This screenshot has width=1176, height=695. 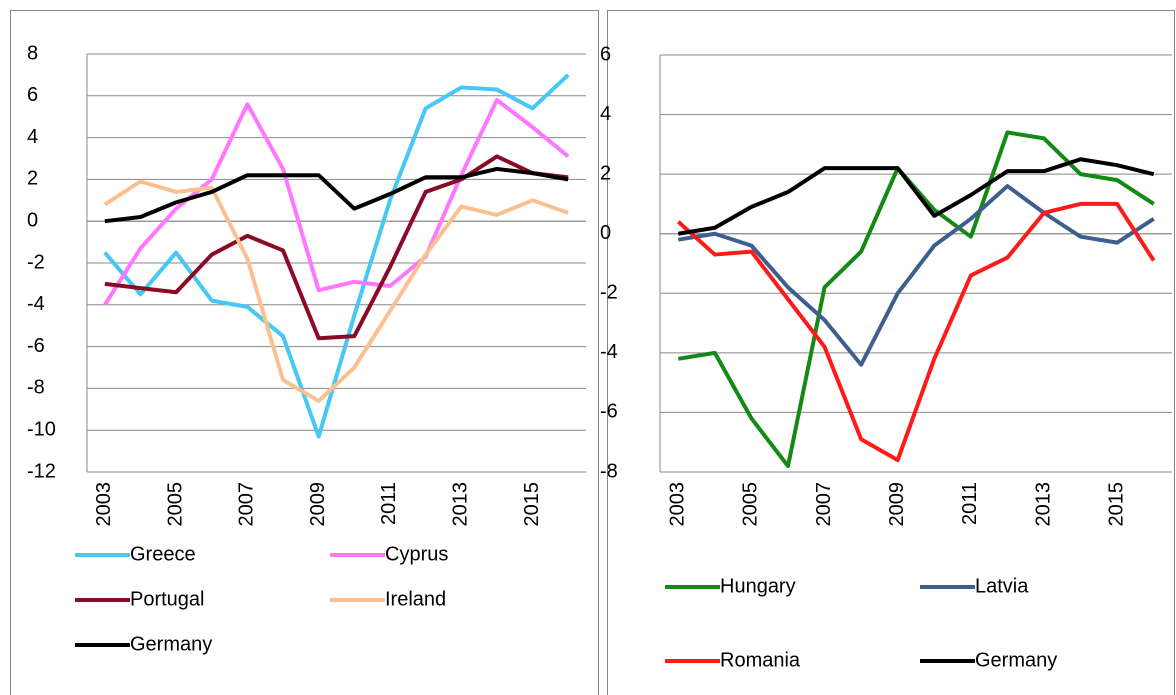 I want to click on legend-label: Ireland, so click(x=415, y=599).